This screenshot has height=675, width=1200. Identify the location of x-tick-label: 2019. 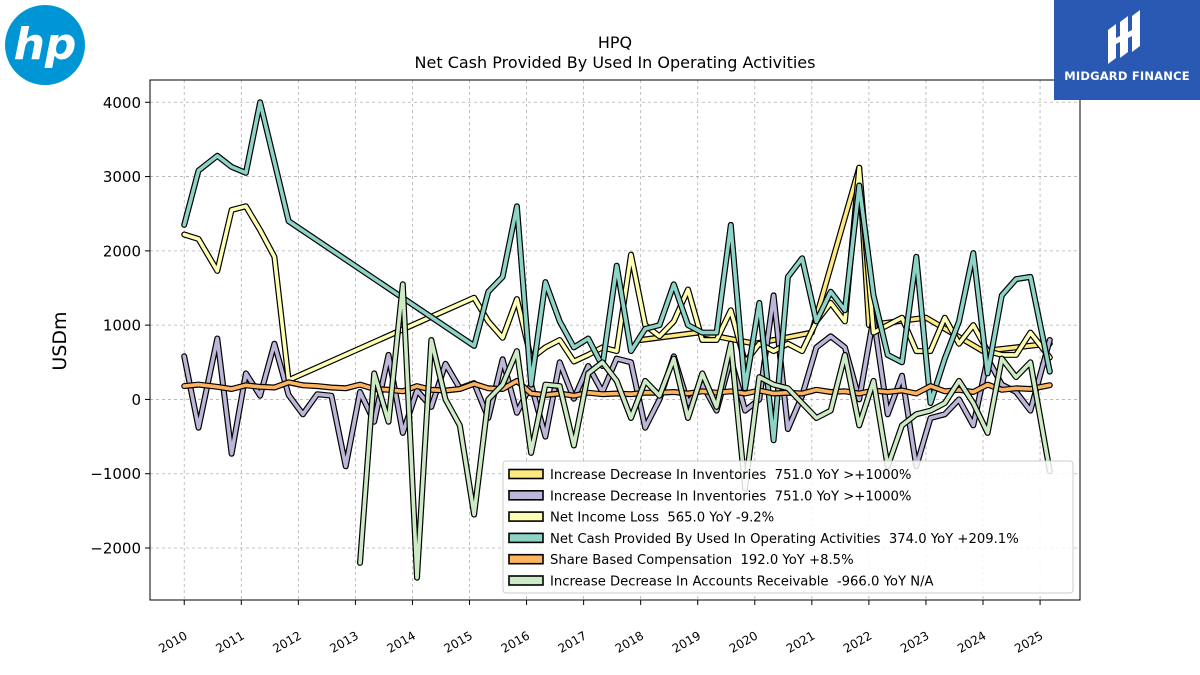
(686, 641).